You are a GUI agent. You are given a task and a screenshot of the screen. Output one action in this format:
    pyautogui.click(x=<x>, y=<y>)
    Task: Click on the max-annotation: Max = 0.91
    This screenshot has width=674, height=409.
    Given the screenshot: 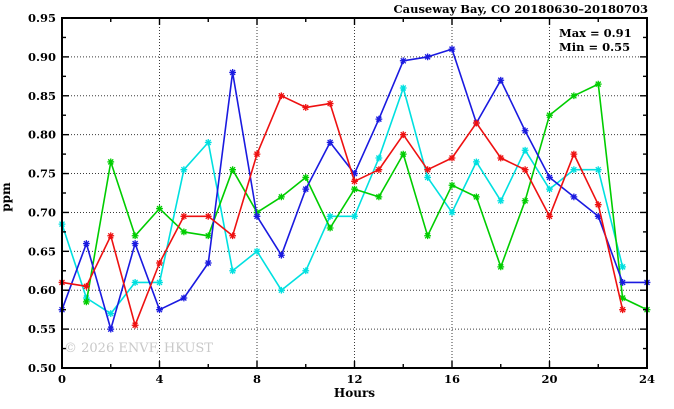 What is the action you would take?
    pyautogui.click(x=595, y=33)
    